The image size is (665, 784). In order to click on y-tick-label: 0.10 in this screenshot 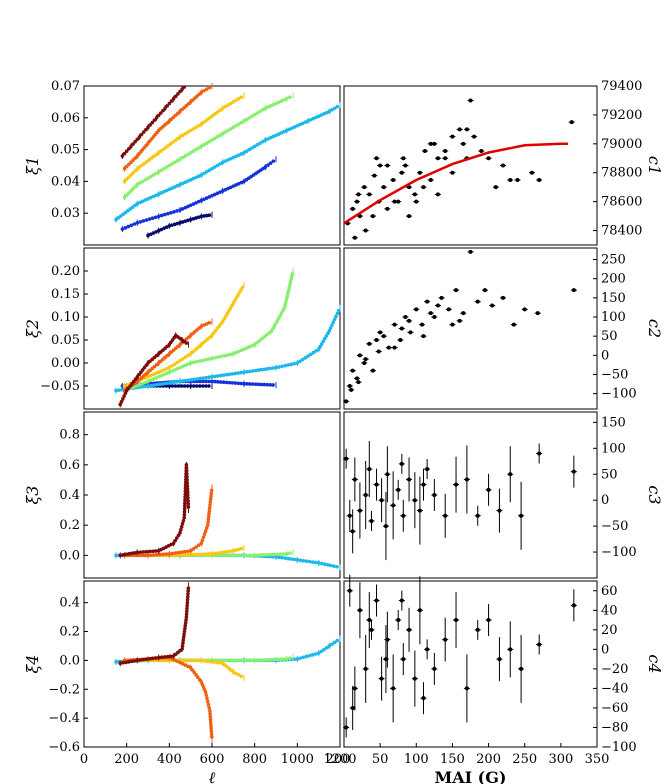, I will do `click(65, 317)`.